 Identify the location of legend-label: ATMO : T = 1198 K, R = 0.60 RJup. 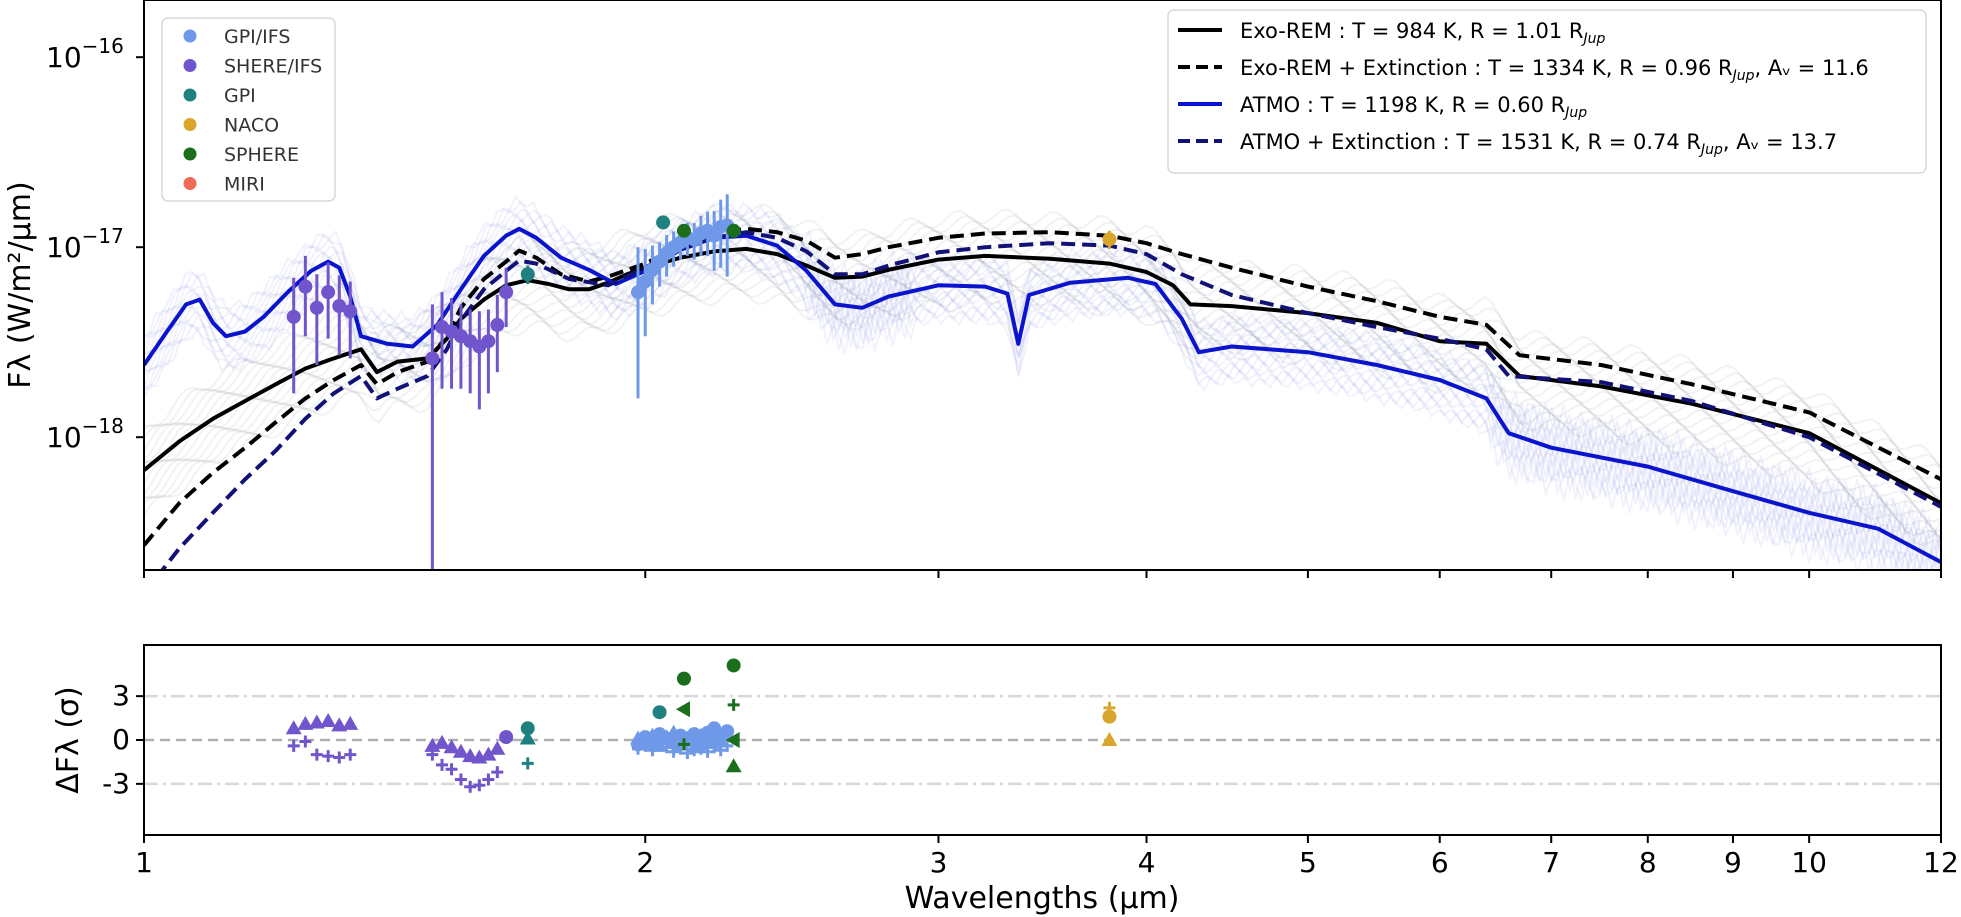
(1413, 107).